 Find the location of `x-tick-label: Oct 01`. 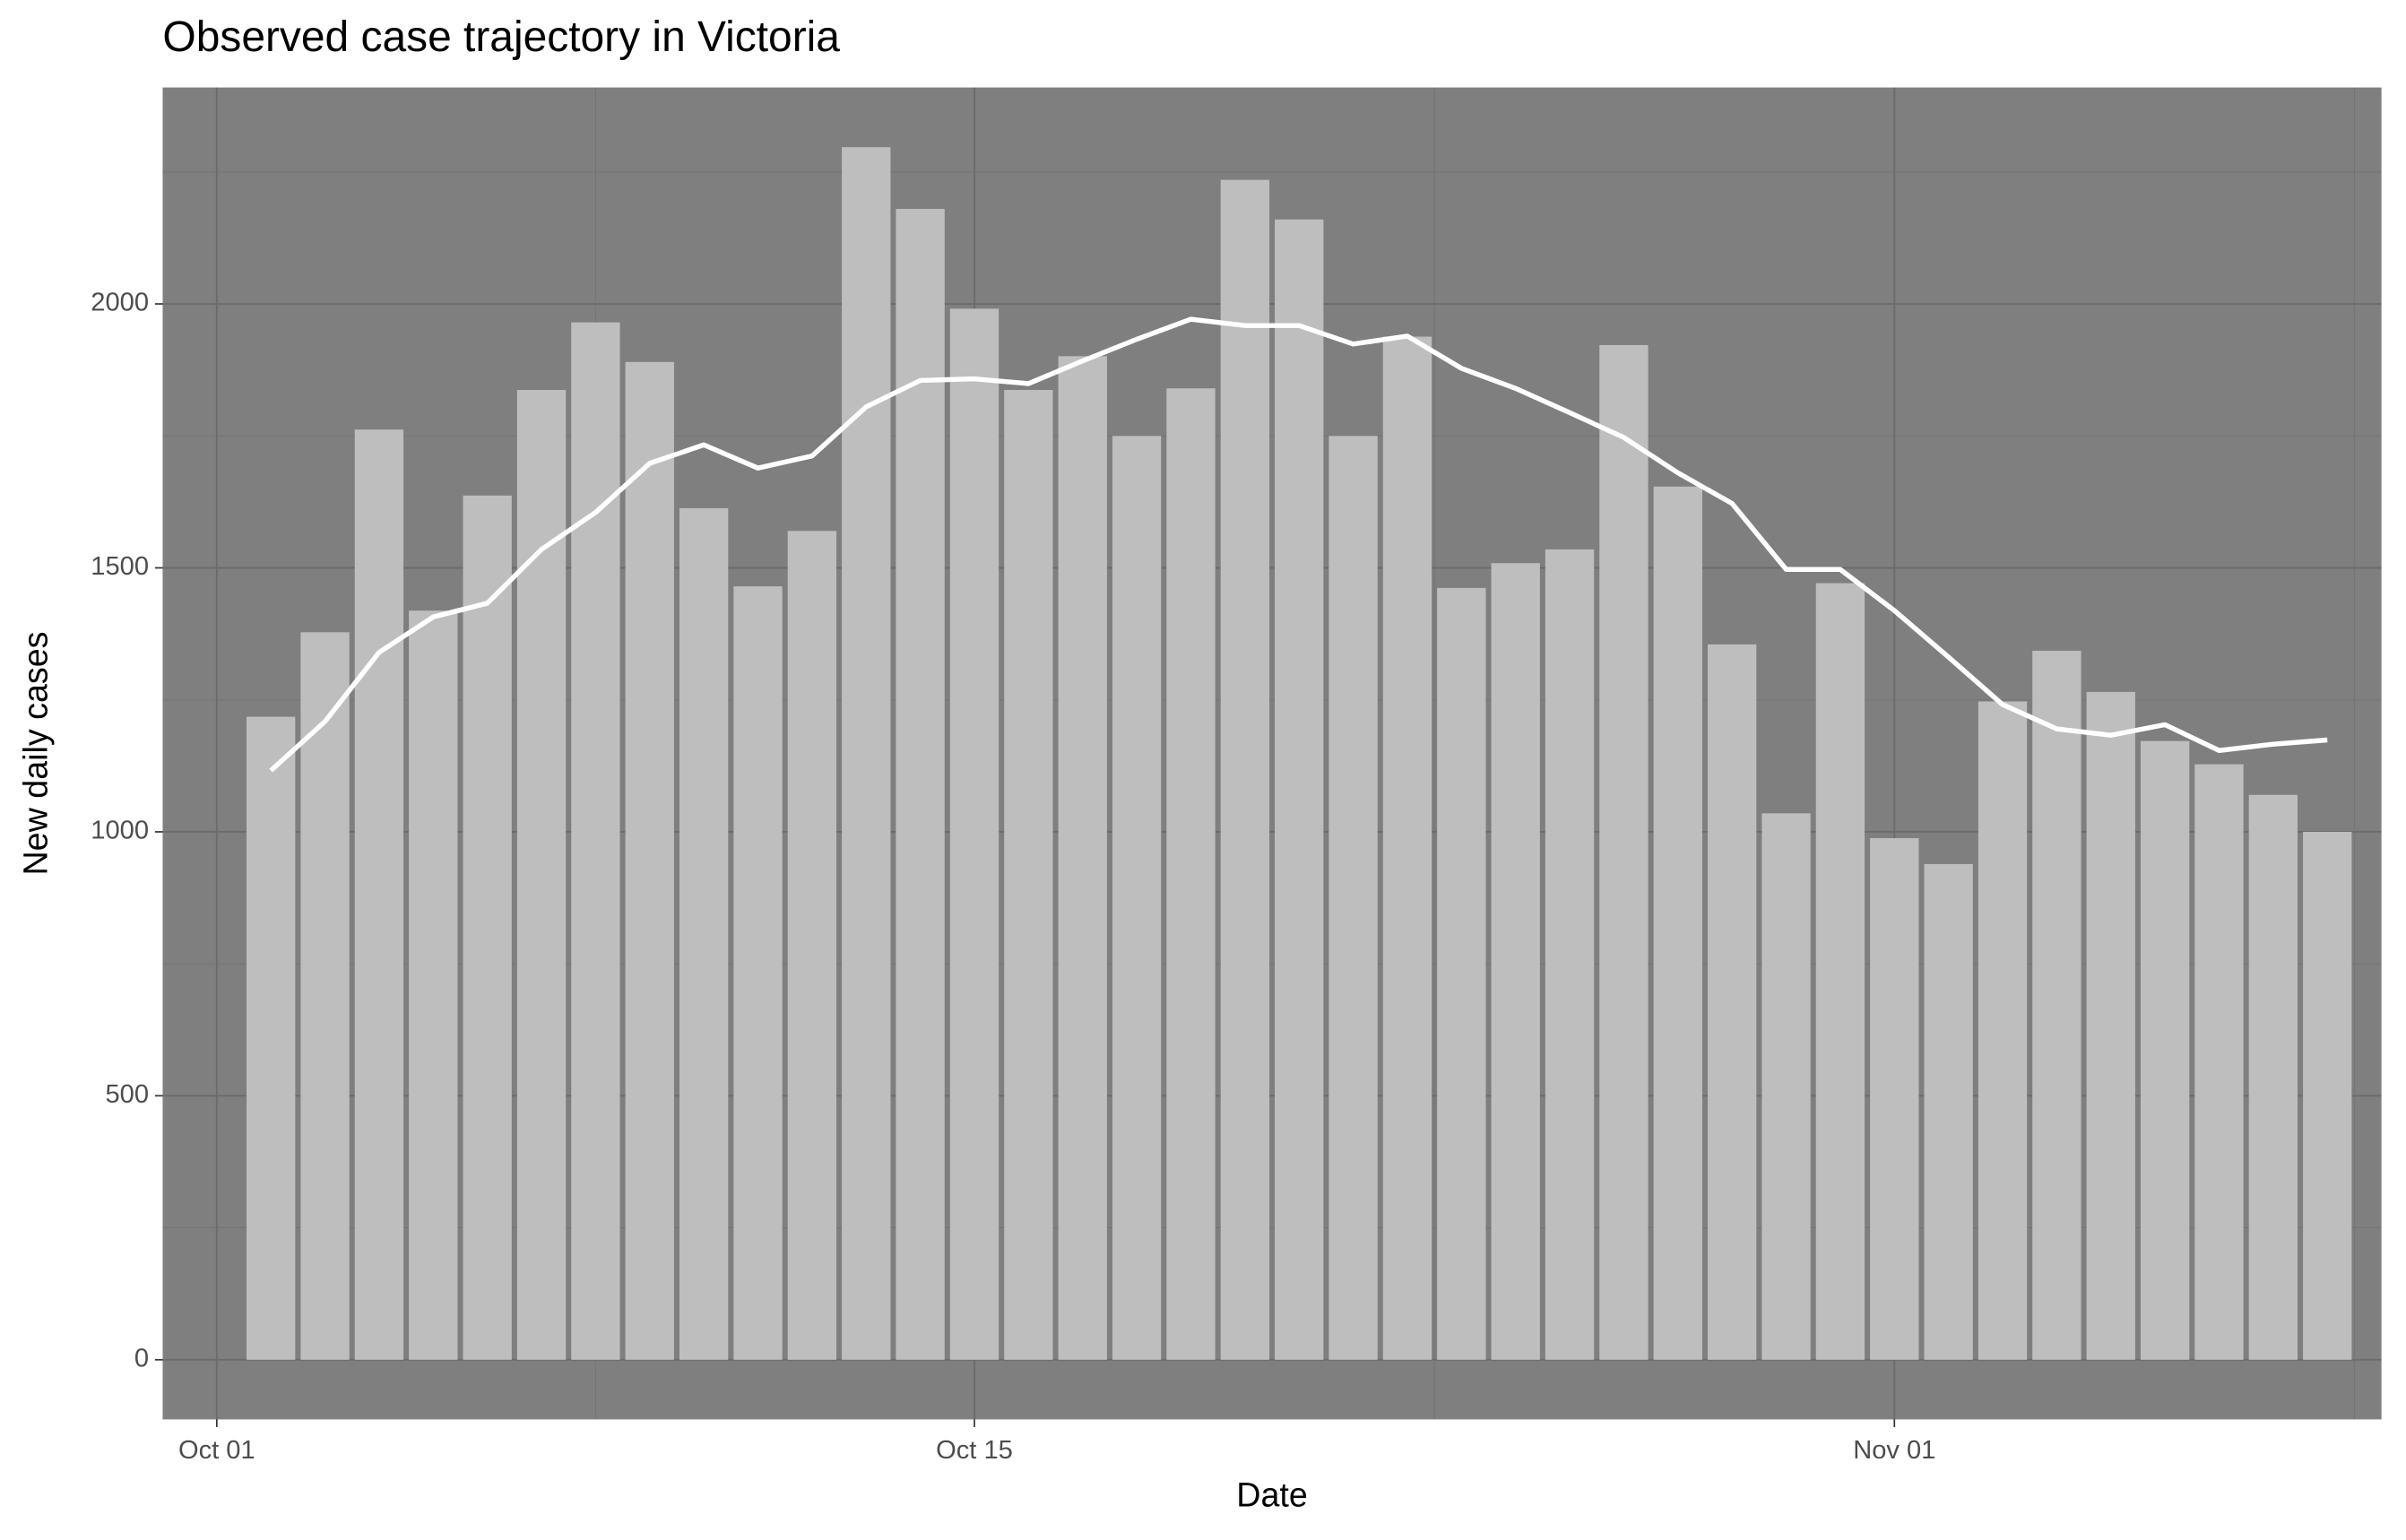

x-tick-label: Oct 01 is located at coordinates (217, 1450).